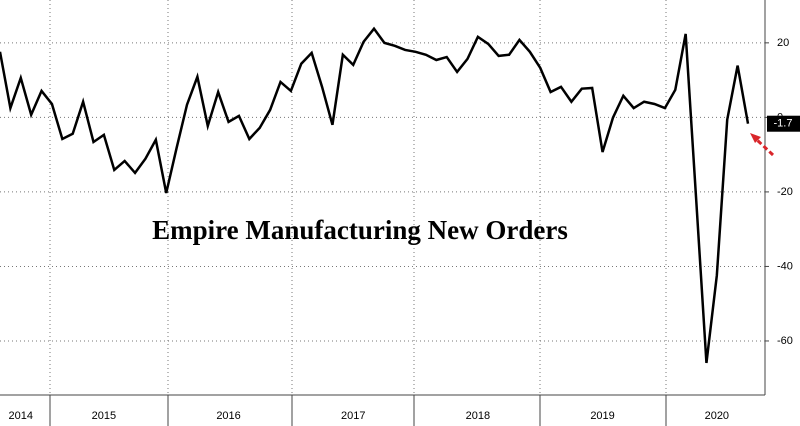 The height and width of the screenshot is (426, 800). I want to click on y-tick-label: -60, so click(785, 341).